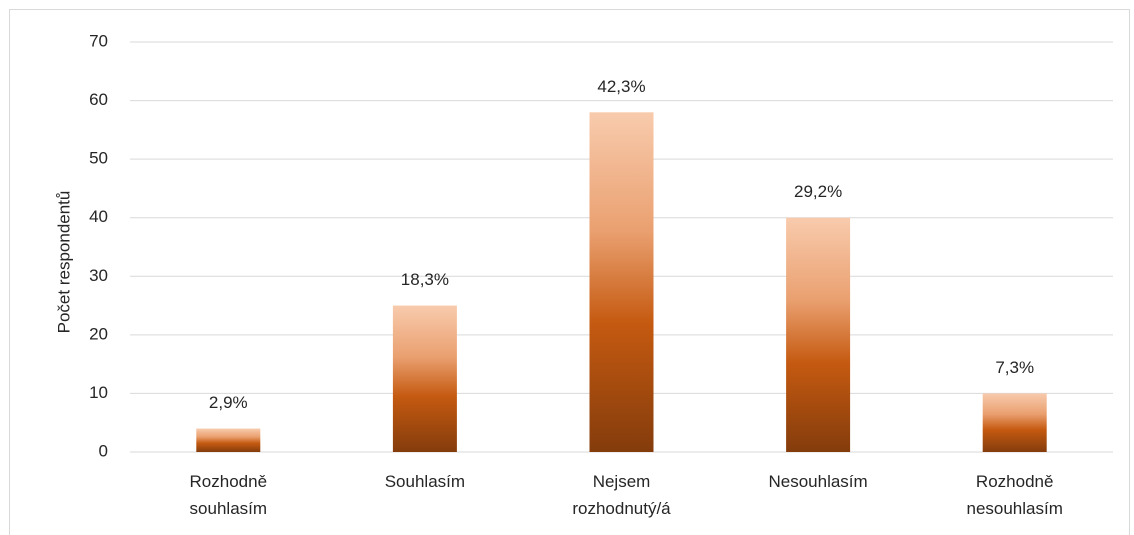  What do you see at coordinates (425, 279) in the screenshot?
I see `value-label: 18,3%` at bounding box center [425, 279].